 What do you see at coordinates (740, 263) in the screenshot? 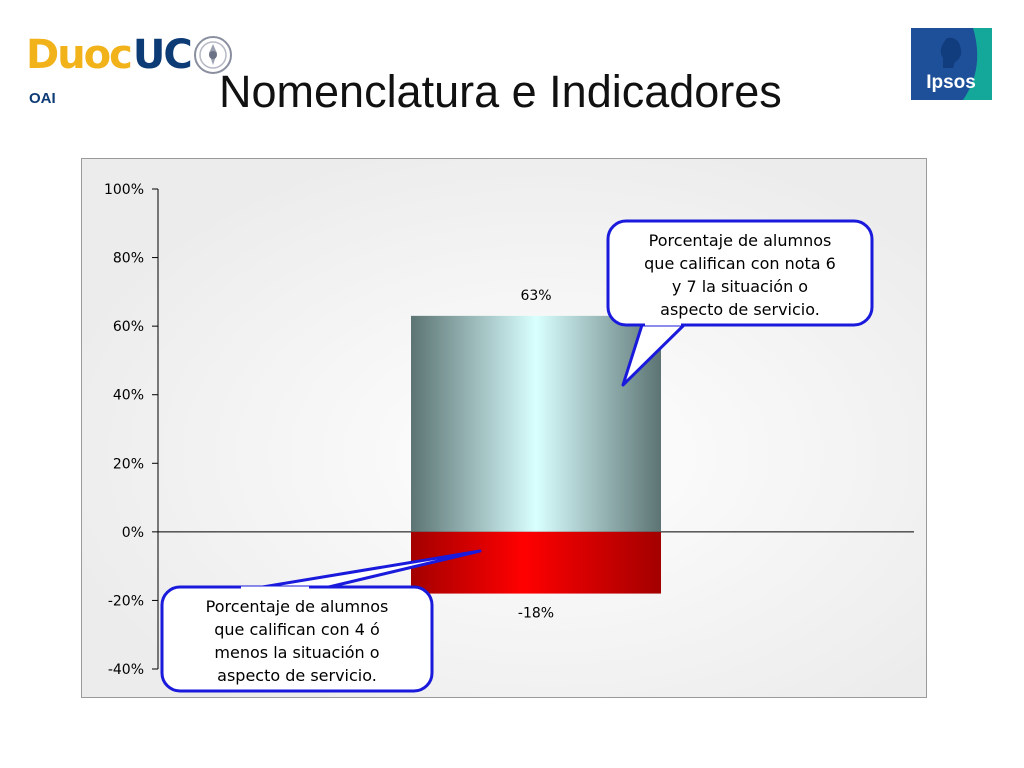
I see `callout-text: que califican con nota 6` at bounding box center [740, 263].